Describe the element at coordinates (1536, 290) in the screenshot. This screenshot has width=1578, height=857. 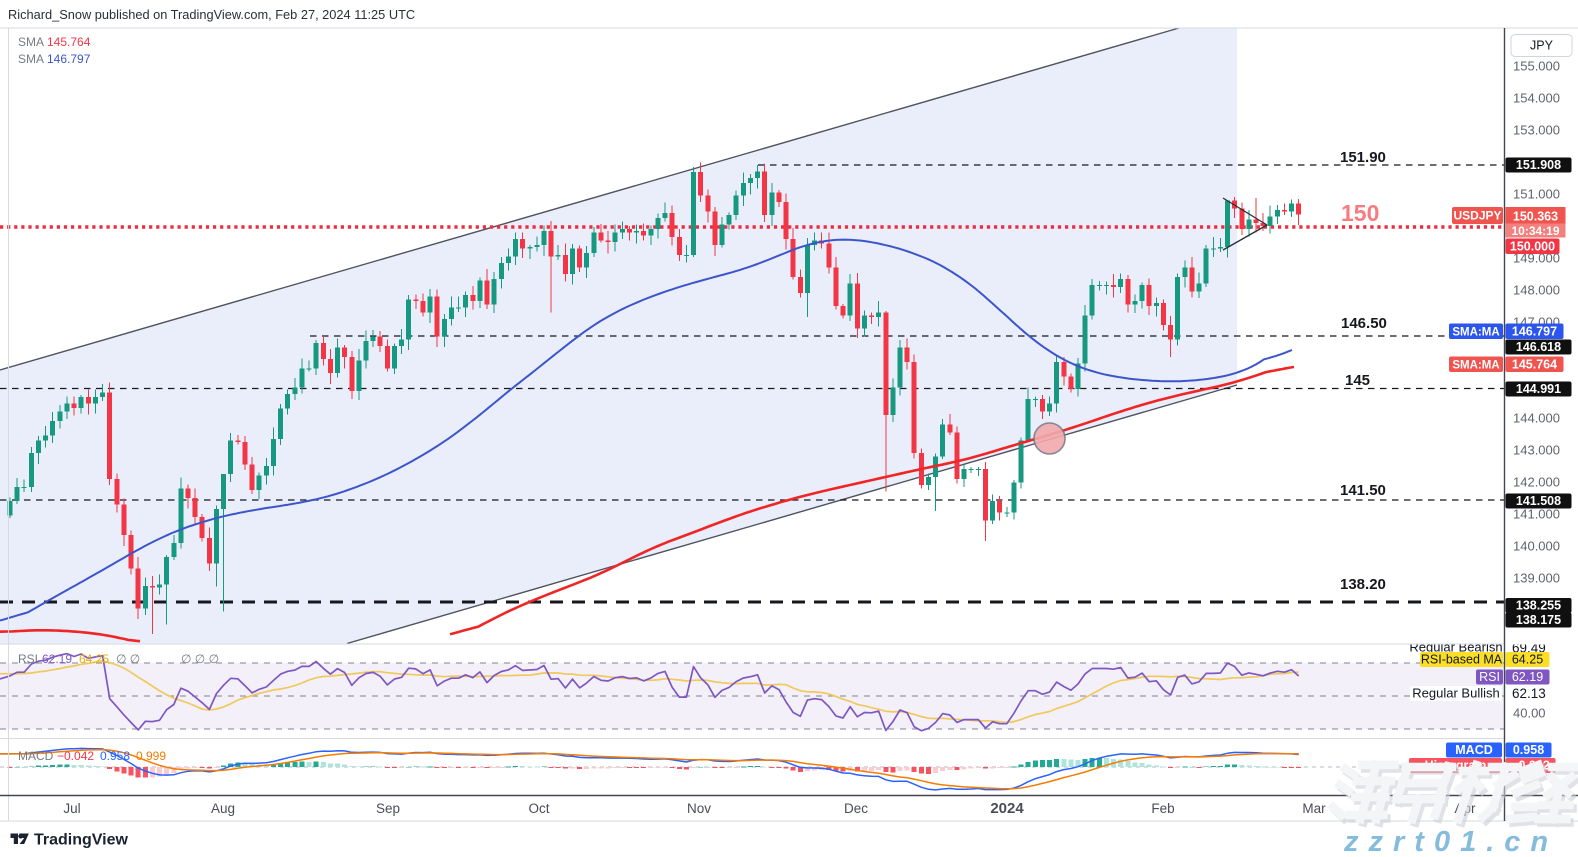
I see `svg-text: 148.000` at that location.